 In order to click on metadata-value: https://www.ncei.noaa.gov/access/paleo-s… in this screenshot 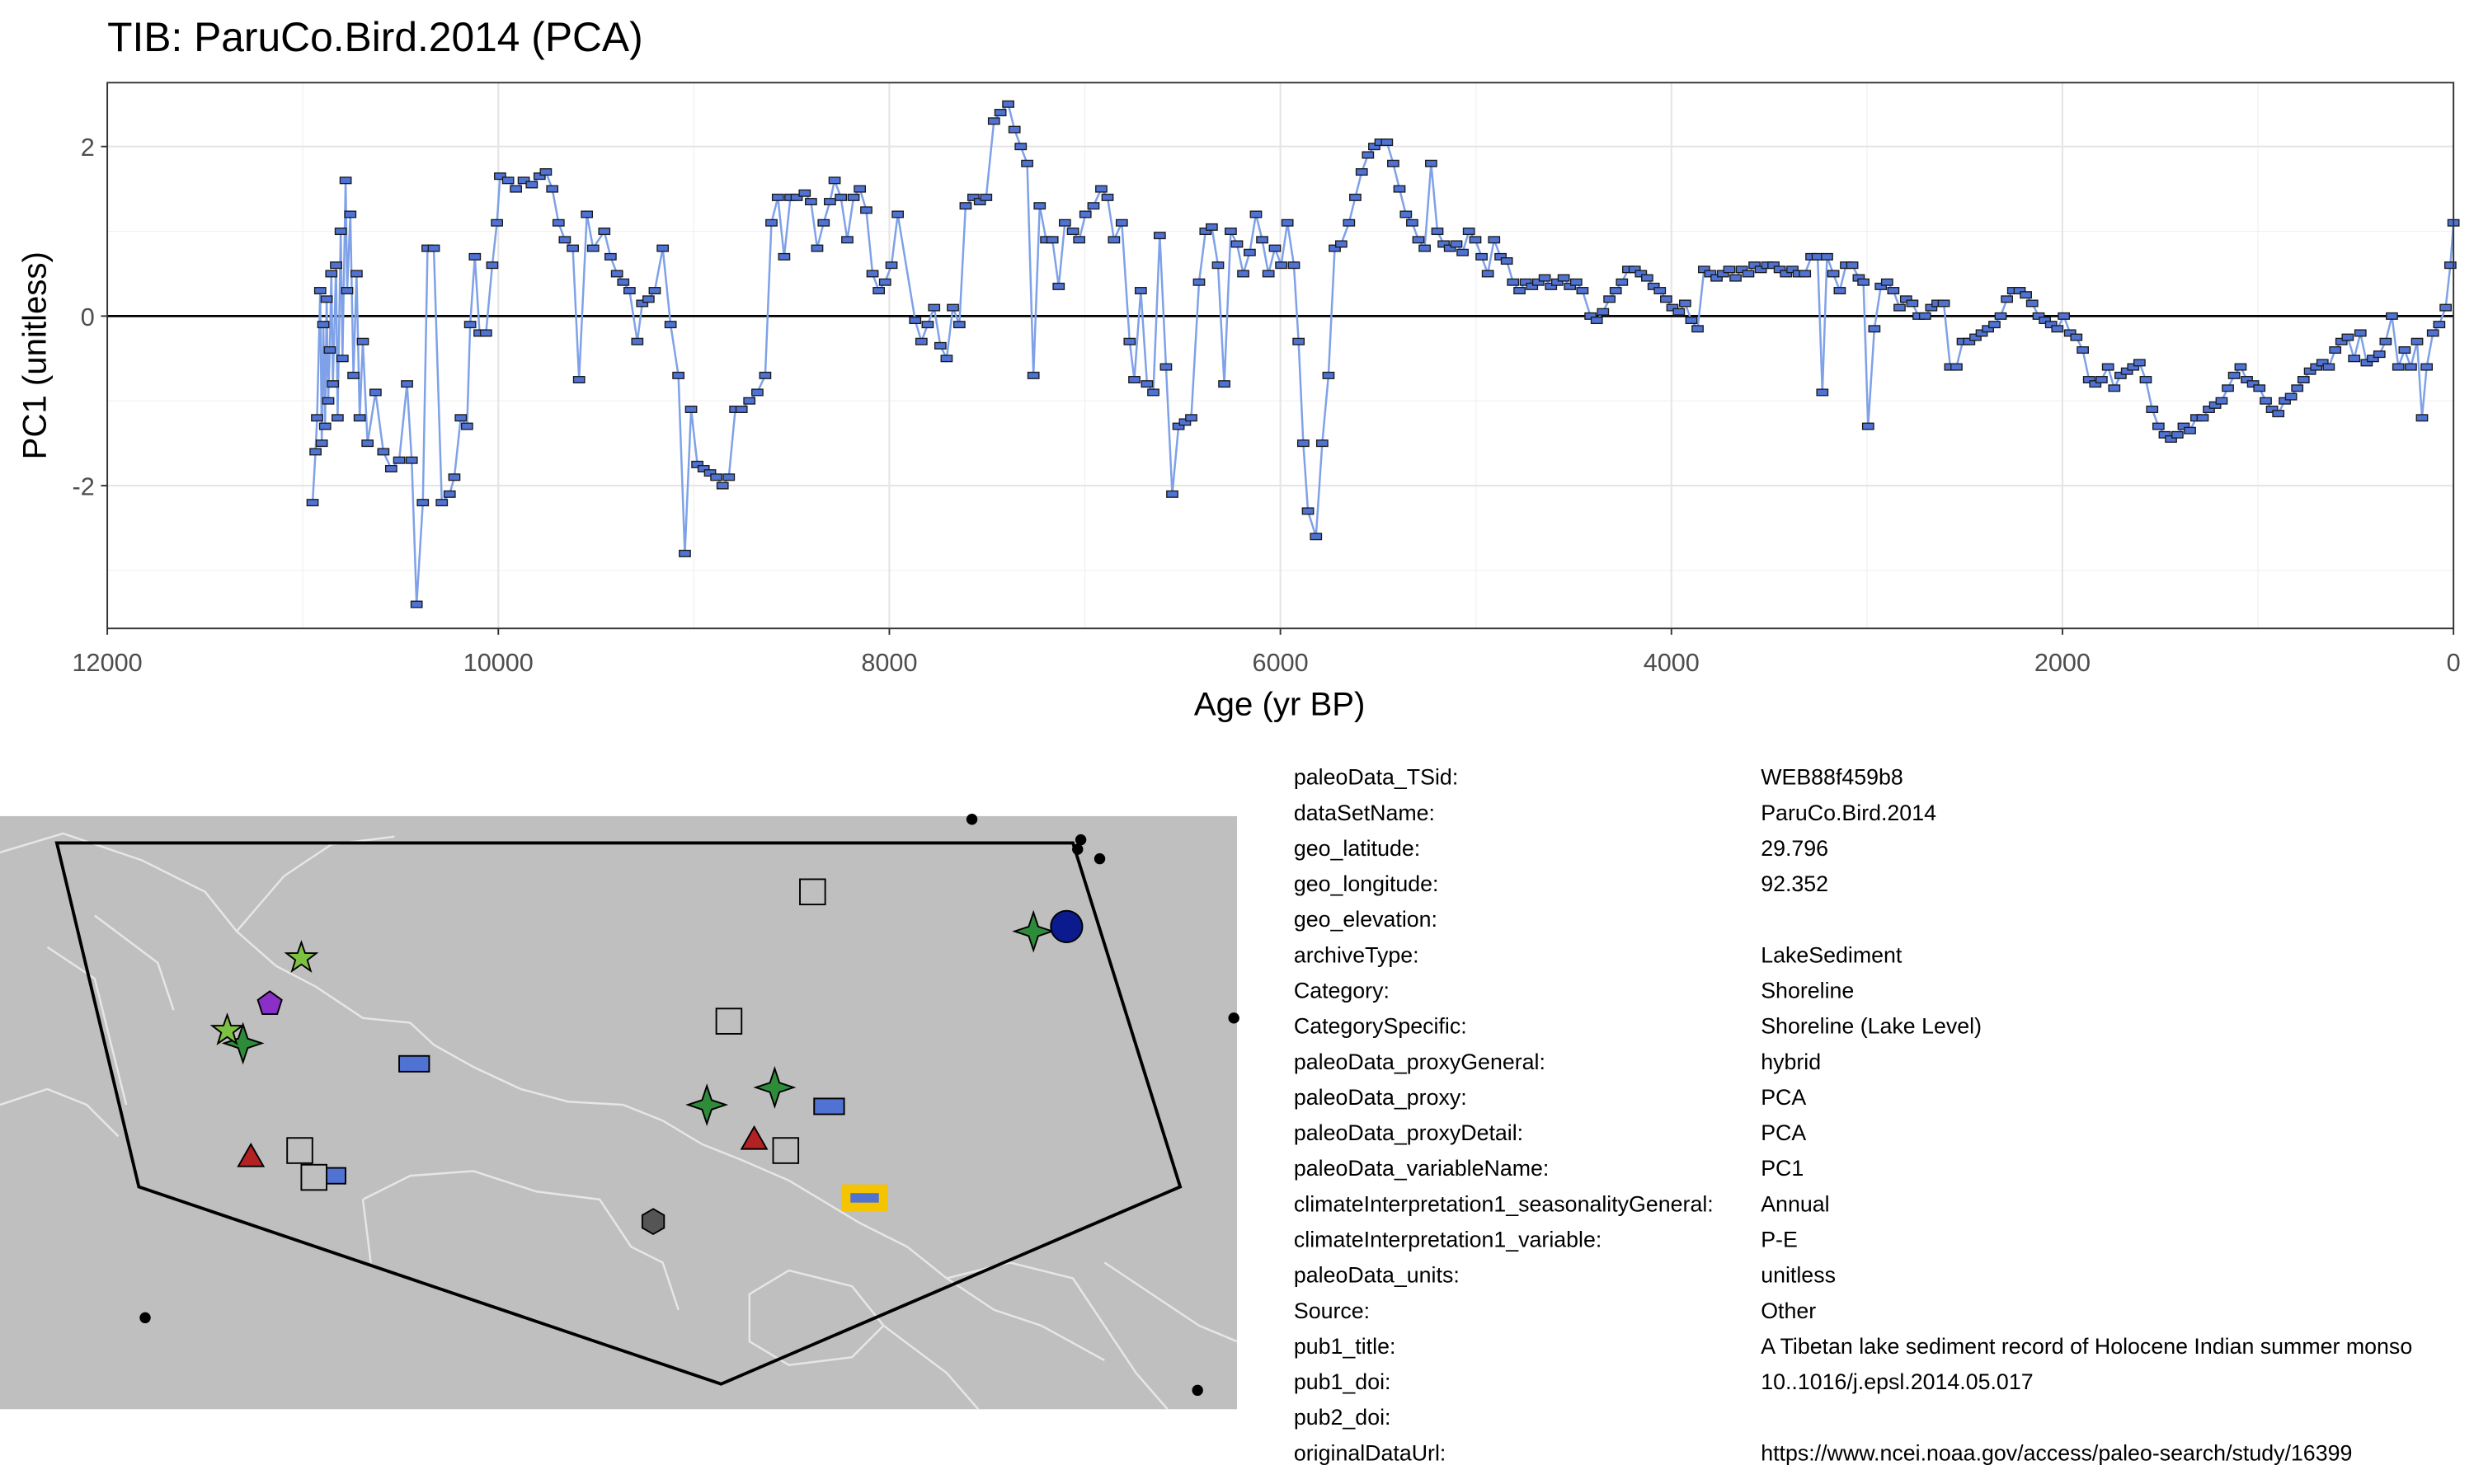, I will do `click(2056, 1452)`.